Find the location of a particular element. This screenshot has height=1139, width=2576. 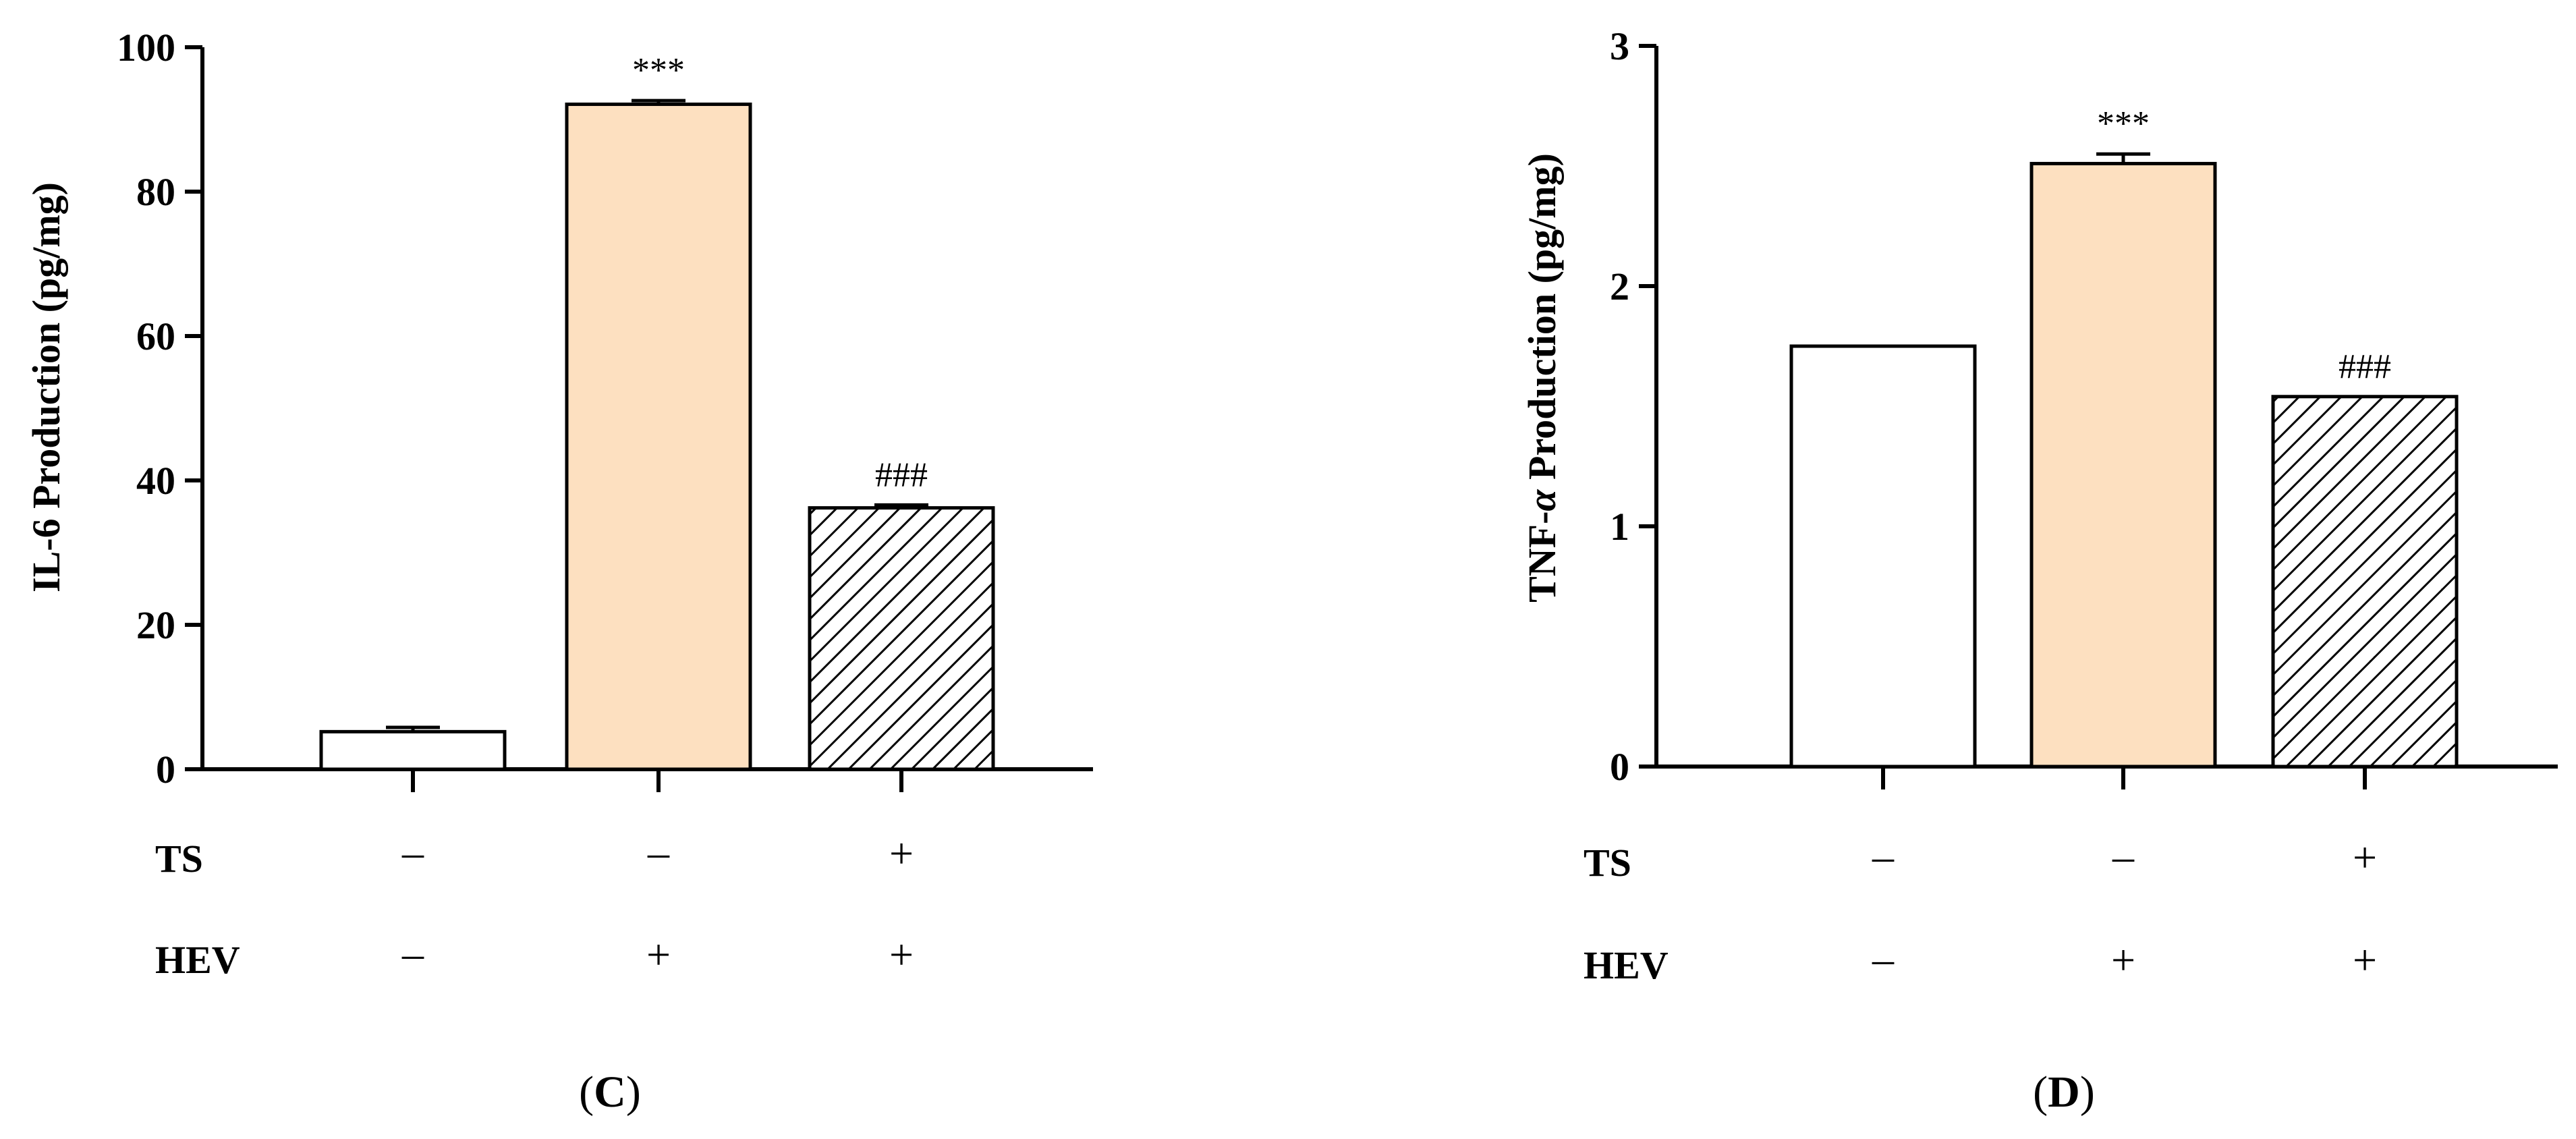

y-tick-label: 40 is located at coordinates (155, 481).